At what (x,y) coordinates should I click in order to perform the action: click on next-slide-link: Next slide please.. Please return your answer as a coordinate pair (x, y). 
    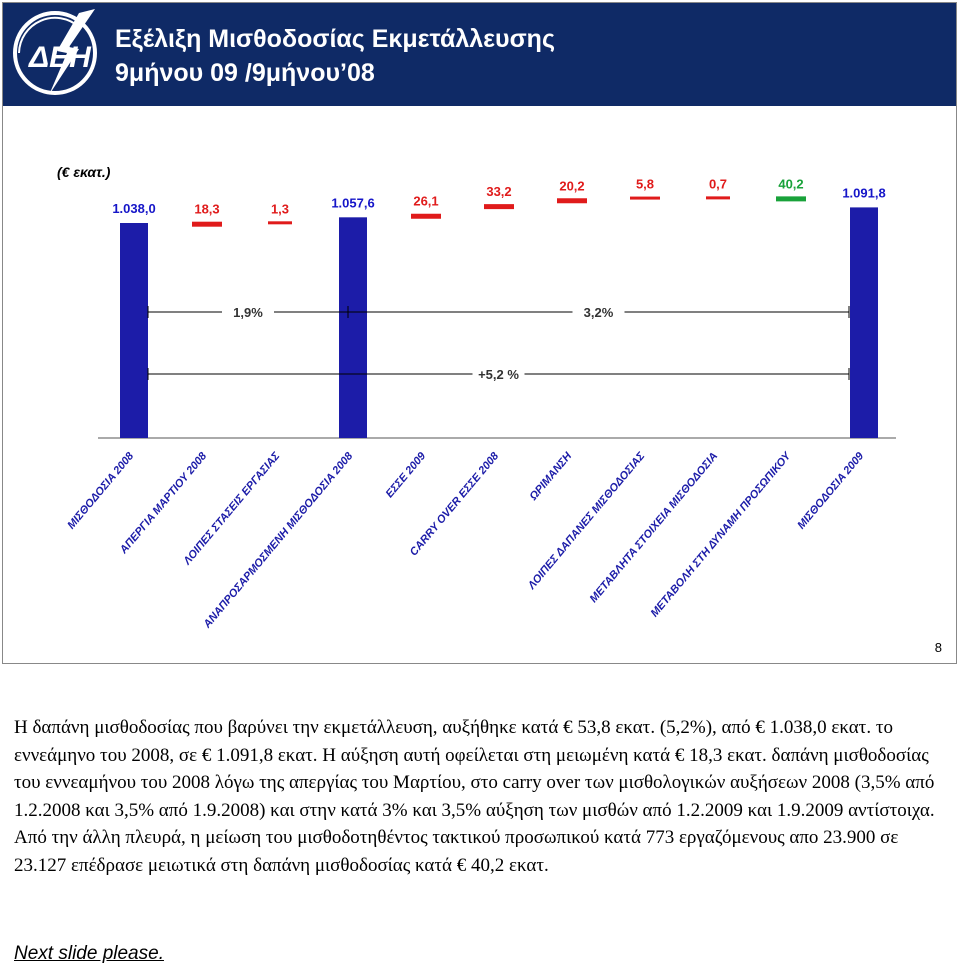
    Looking at the image, I should click on (89, 953).